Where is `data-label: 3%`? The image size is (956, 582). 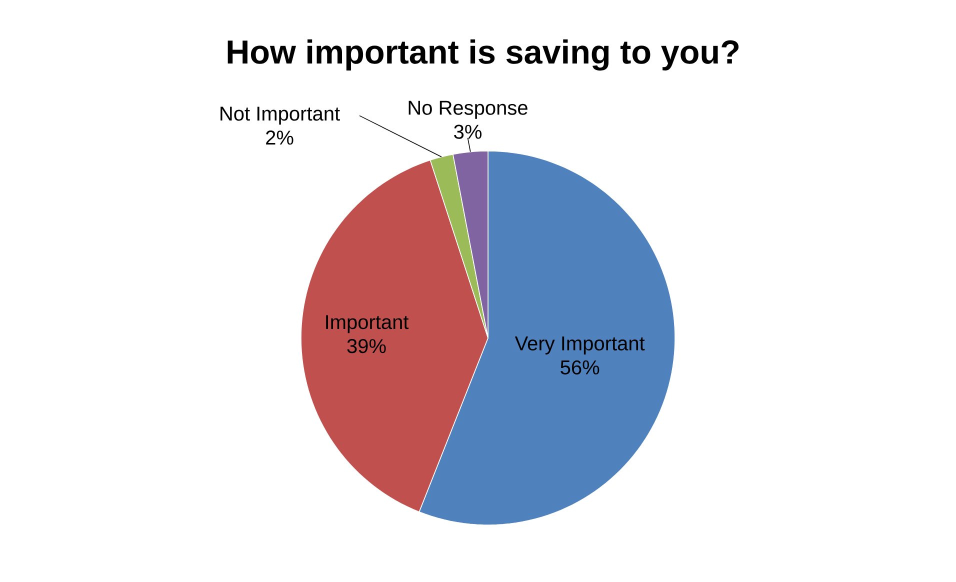
data-label: 3% is located at coordinates (468, 131).